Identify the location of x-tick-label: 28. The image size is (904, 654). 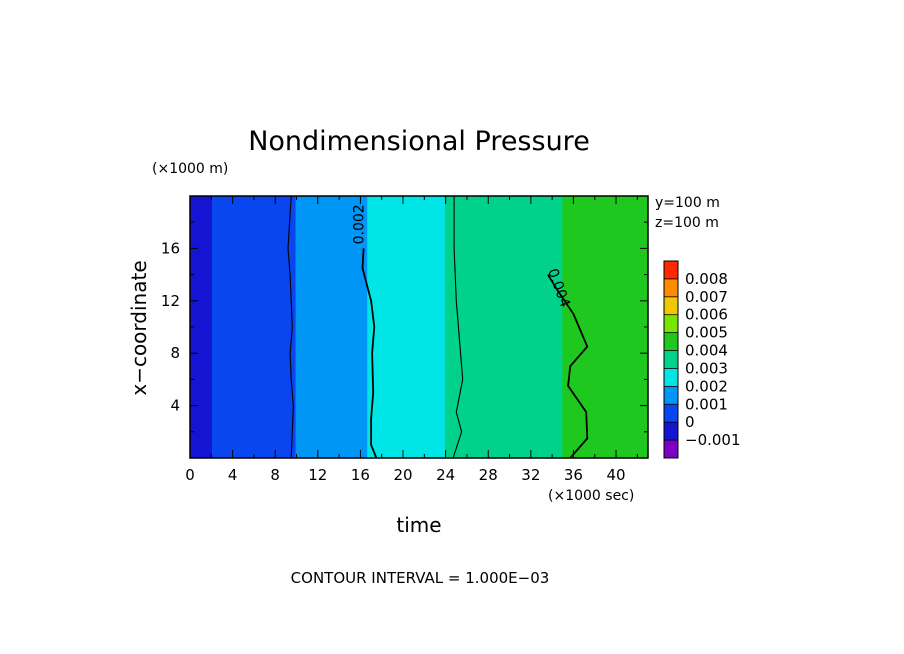
(488, 475).